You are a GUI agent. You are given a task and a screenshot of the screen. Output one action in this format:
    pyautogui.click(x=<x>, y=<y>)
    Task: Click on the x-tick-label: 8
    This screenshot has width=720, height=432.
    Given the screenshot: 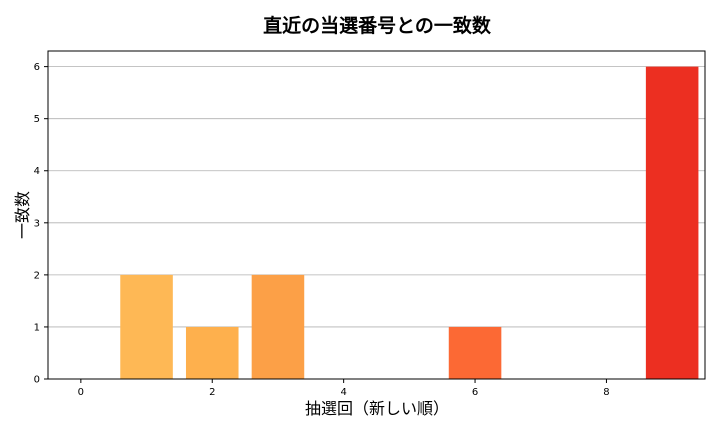 What is the action you would take?
    pyautogui.click(x=606, y=392)
    